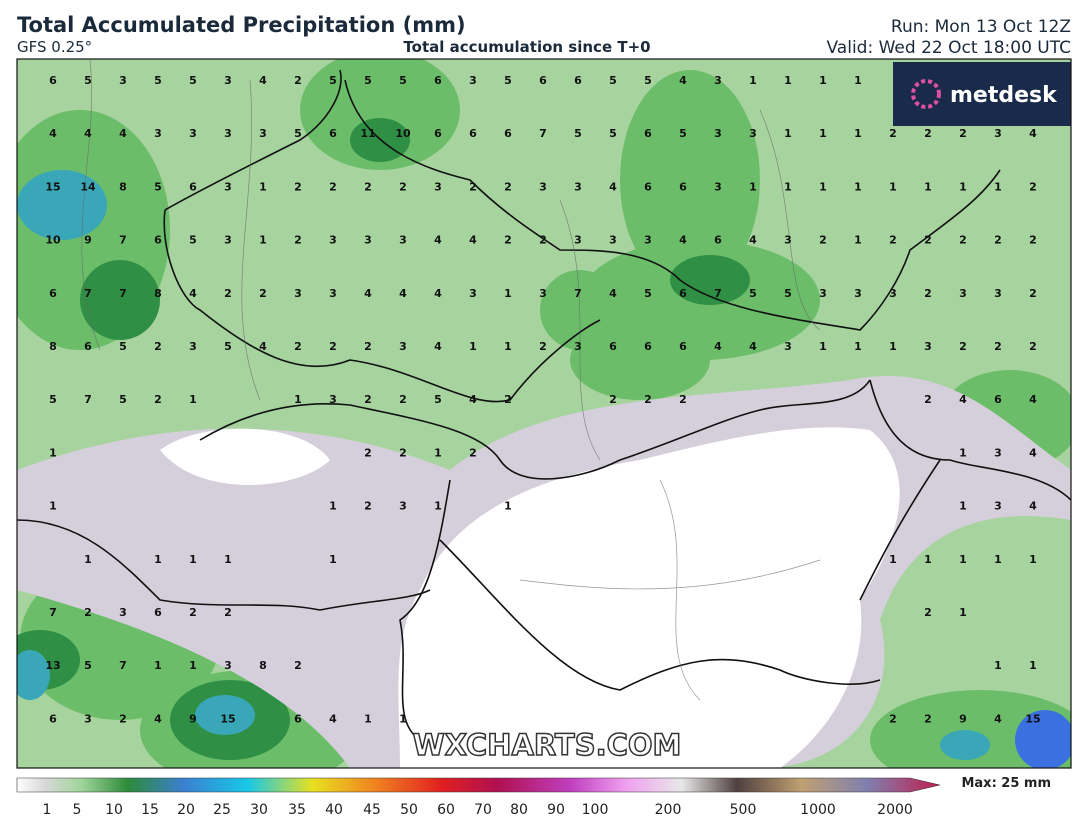  Describe the element at coordinates (556, 810) in the screenshot. I see `colorbar-tick-label: 90` at that location.